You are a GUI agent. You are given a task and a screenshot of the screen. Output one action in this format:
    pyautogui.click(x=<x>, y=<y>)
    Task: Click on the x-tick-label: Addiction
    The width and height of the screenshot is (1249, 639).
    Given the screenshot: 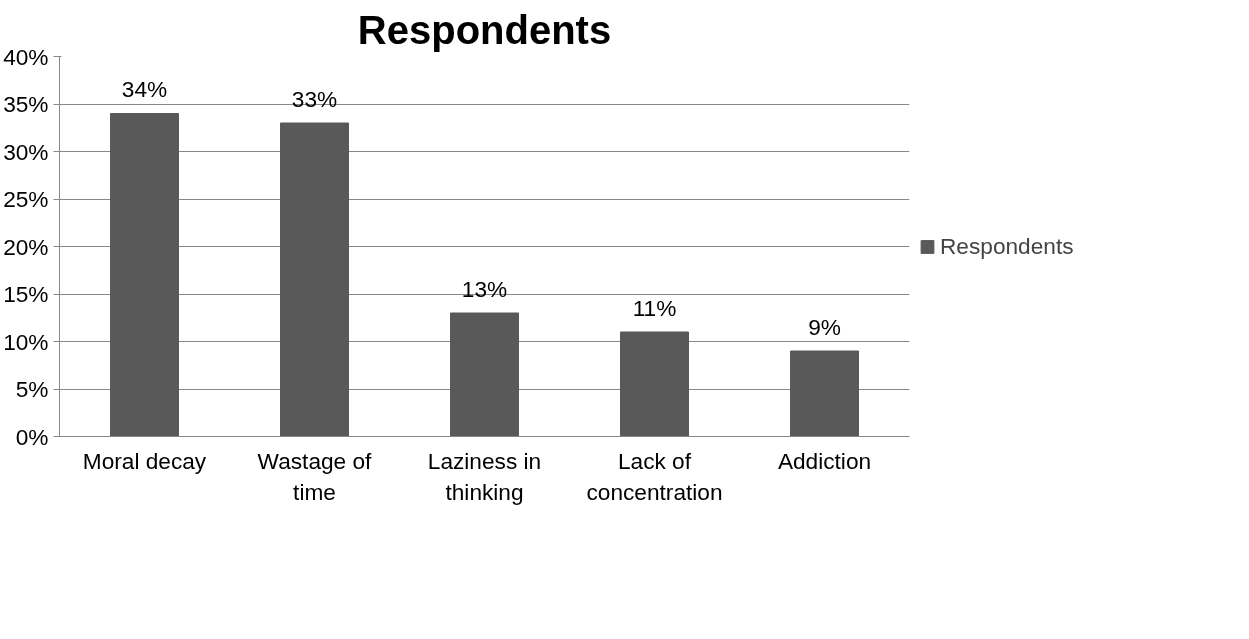 What is the action you would take?
    pyautogui.click(x=824, y=460)
    